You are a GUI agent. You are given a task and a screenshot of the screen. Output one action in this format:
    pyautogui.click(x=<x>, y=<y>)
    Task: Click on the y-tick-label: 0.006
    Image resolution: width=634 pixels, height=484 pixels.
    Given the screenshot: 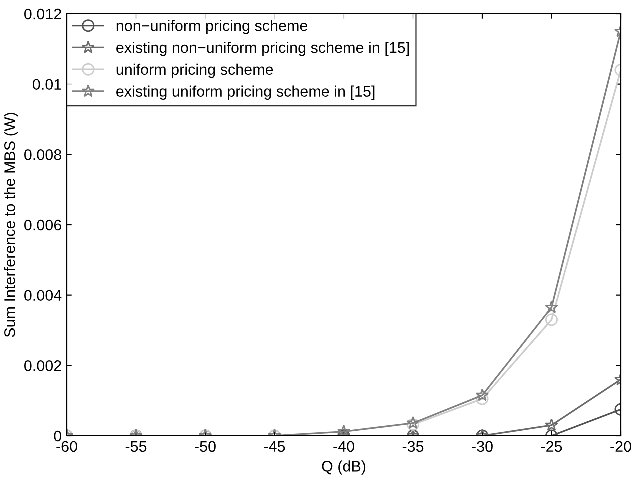 What is the action you would take?
    pyautogui.click(x=43, y=225)
    